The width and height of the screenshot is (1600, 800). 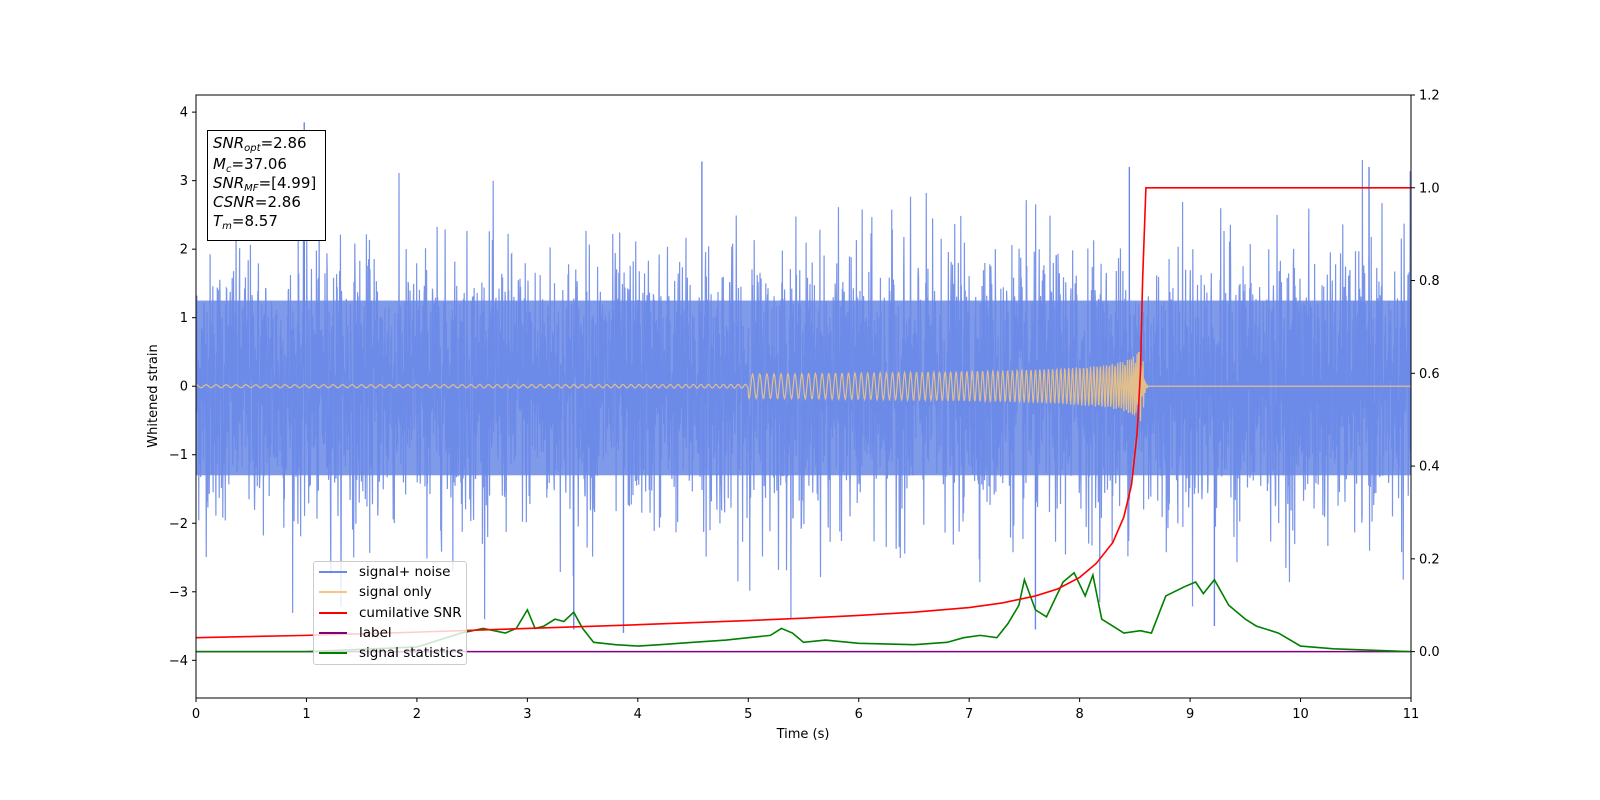 I want to click on x-tick-label: 7, so click(x=969, y=714).